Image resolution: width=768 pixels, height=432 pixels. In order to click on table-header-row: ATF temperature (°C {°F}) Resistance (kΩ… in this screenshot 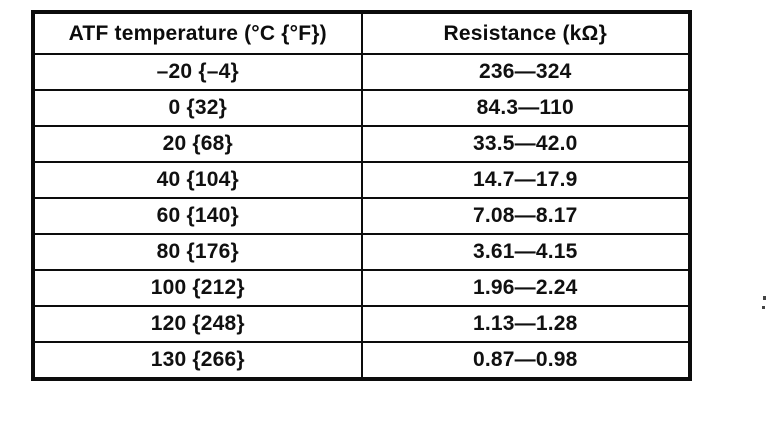, I will do `click(361, 33)`.